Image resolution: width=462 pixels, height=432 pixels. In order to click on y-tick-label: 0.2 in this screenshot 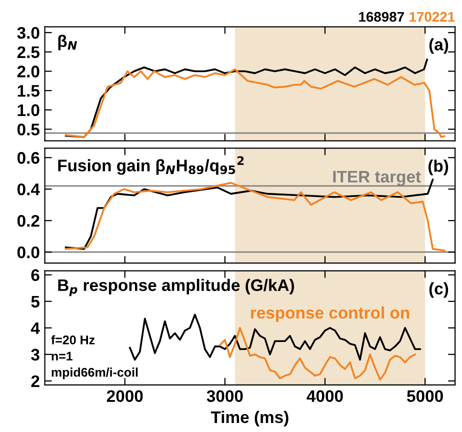, I will do `click(28, 220)`.